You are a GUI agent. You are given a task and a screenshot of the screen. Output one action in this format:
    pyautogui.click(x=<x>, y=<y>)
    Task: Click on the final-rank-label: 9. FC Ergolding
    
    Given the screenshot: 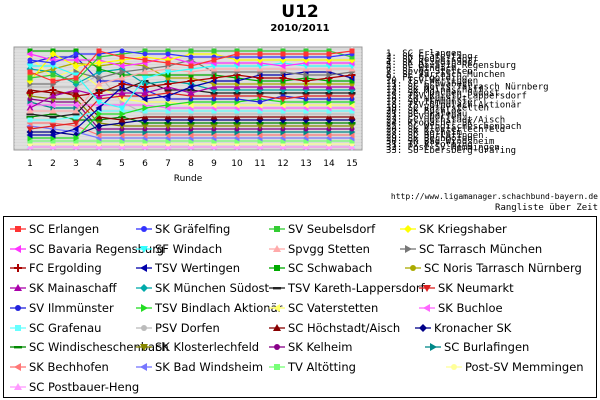 What is the action you would take?
    pyautogui.click(x=426, y=78)
    